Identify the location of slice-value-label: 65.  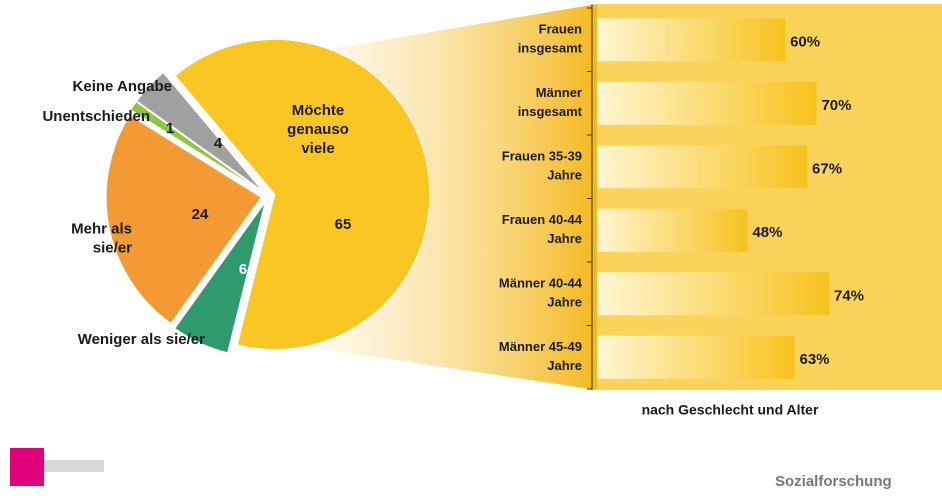
(343, 224).